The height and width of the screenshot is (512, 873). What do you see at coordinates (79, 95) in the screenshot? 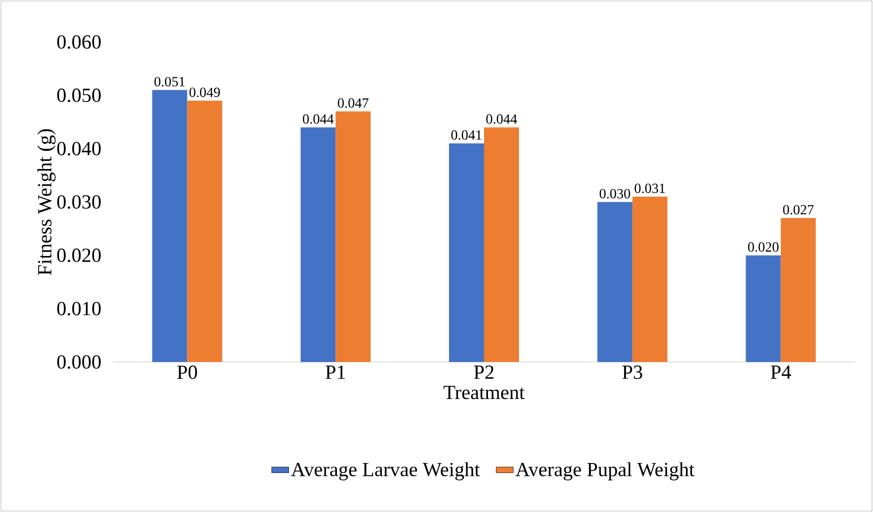
I see `y-tick-label: 0.050` at bounding box center [79, 95].